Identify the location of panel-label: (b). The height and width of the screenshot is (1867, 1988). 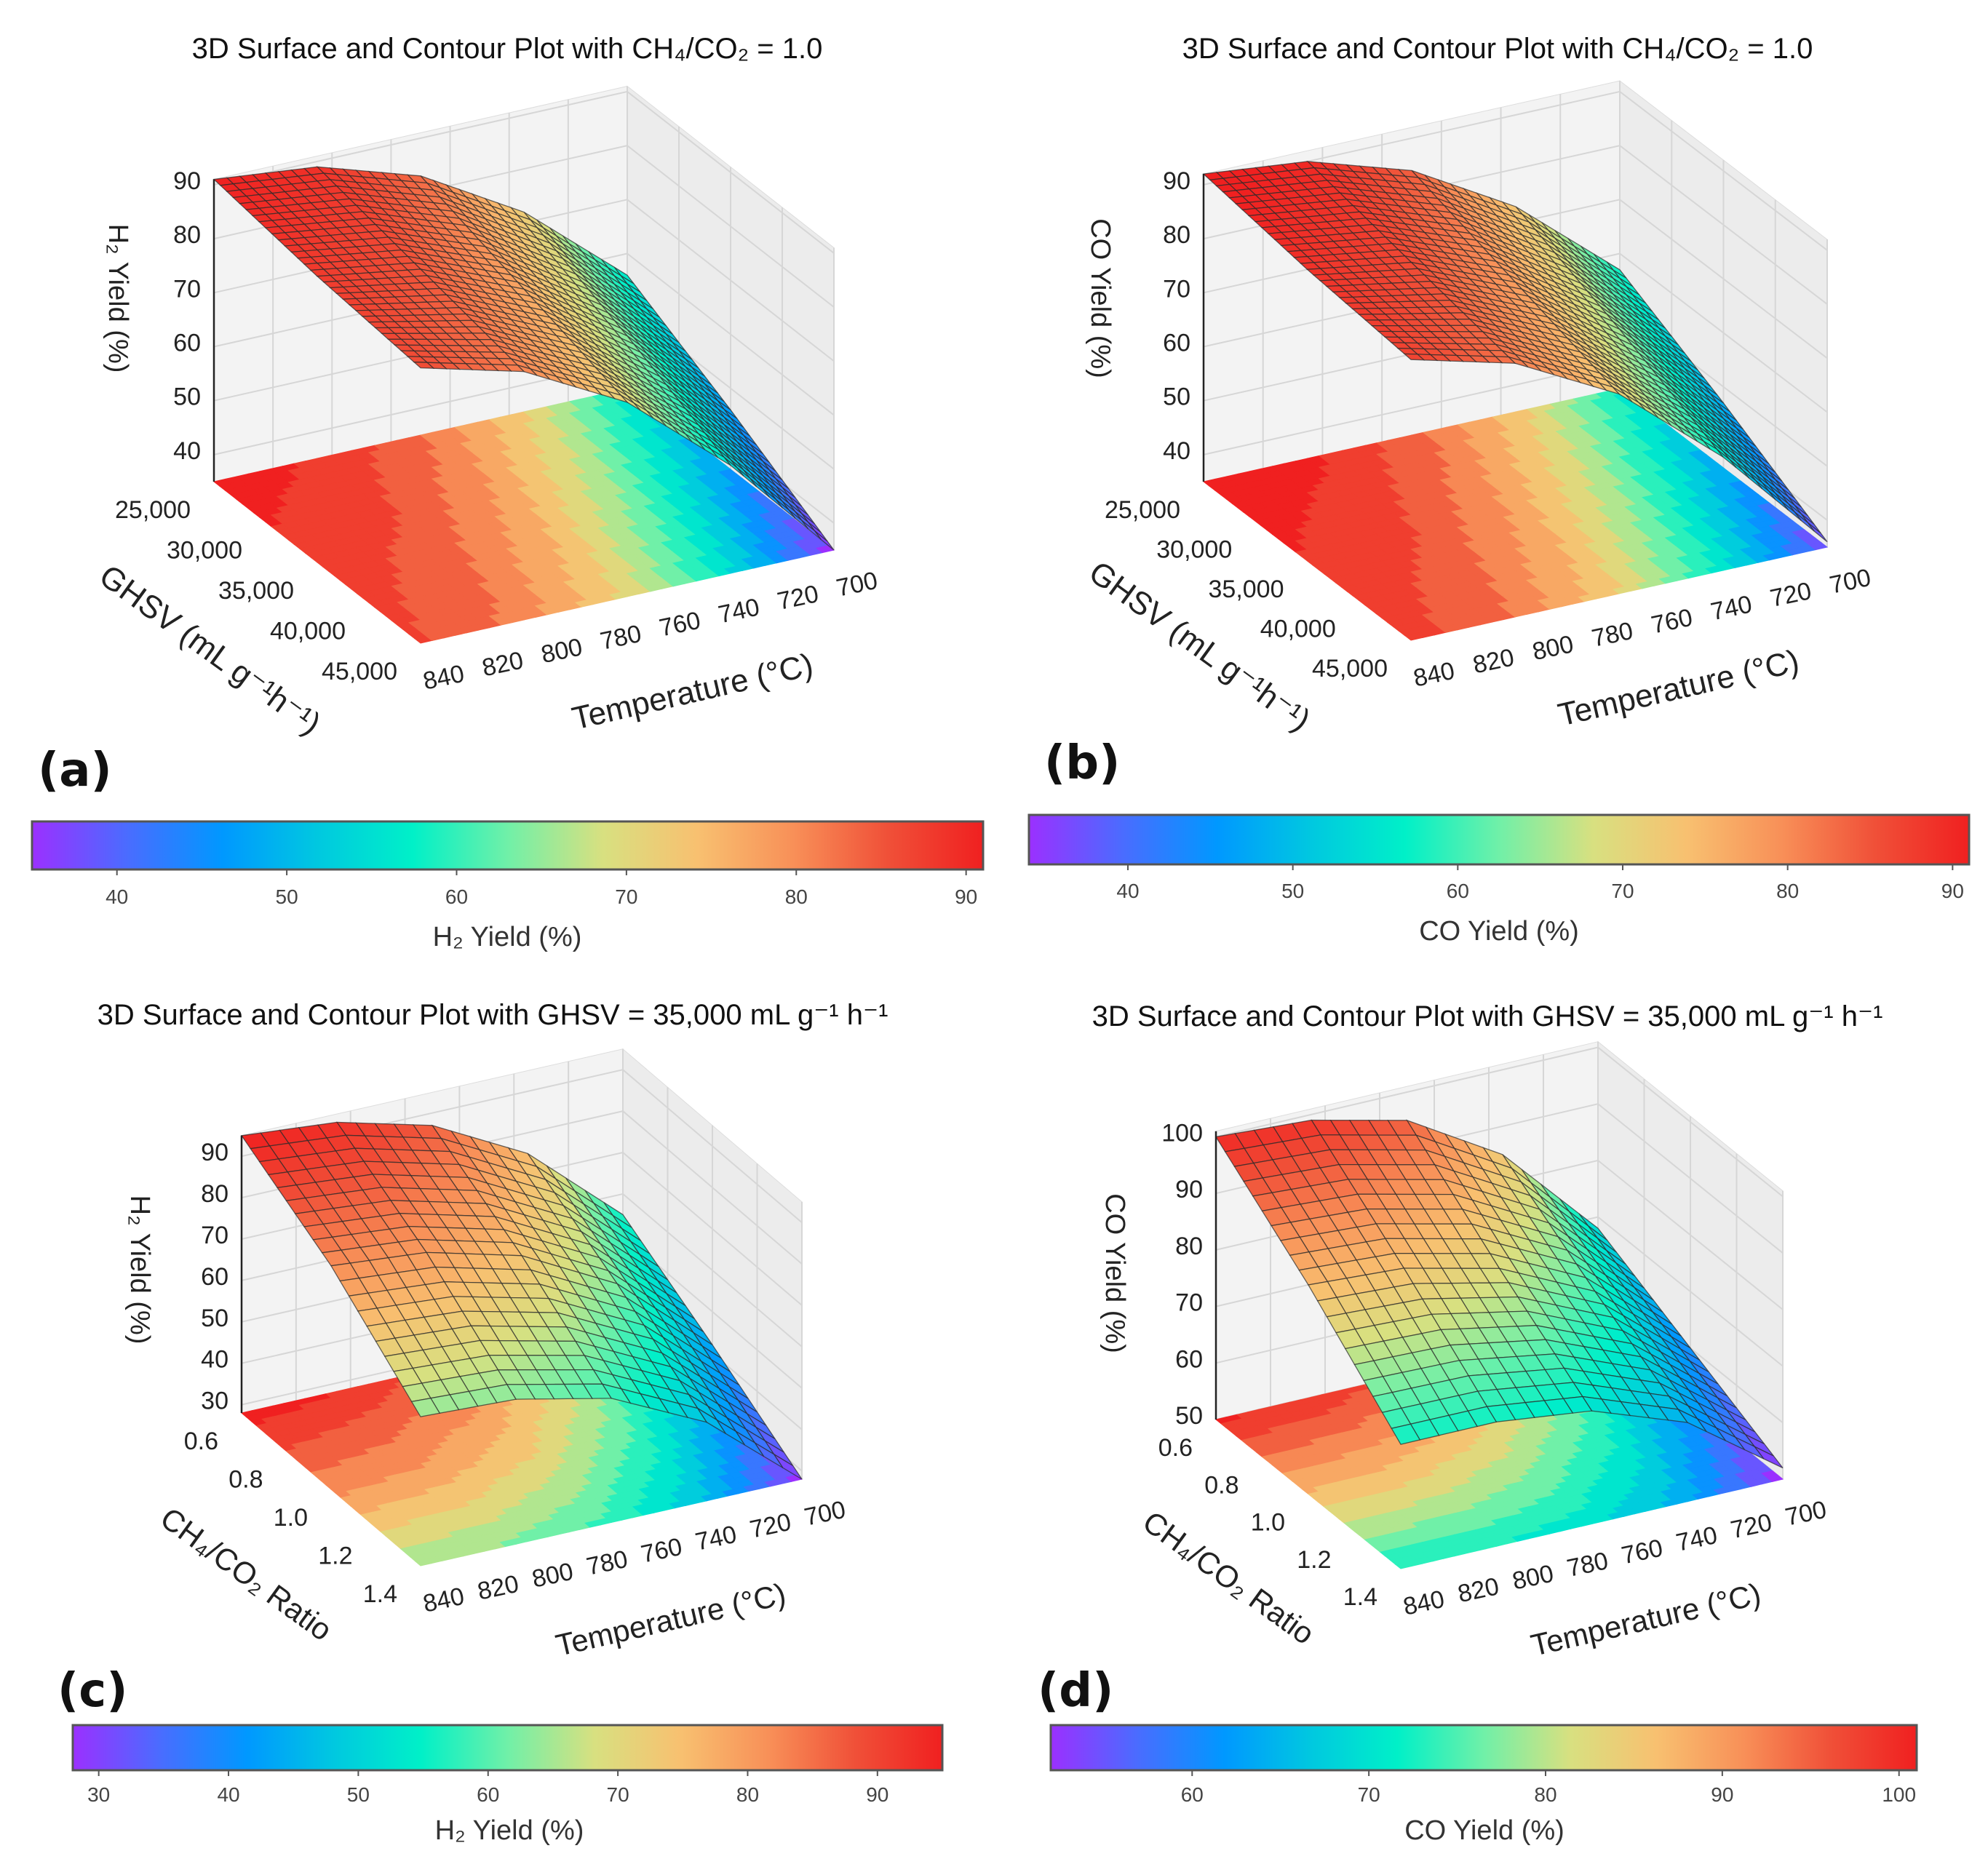
(1082, 763).